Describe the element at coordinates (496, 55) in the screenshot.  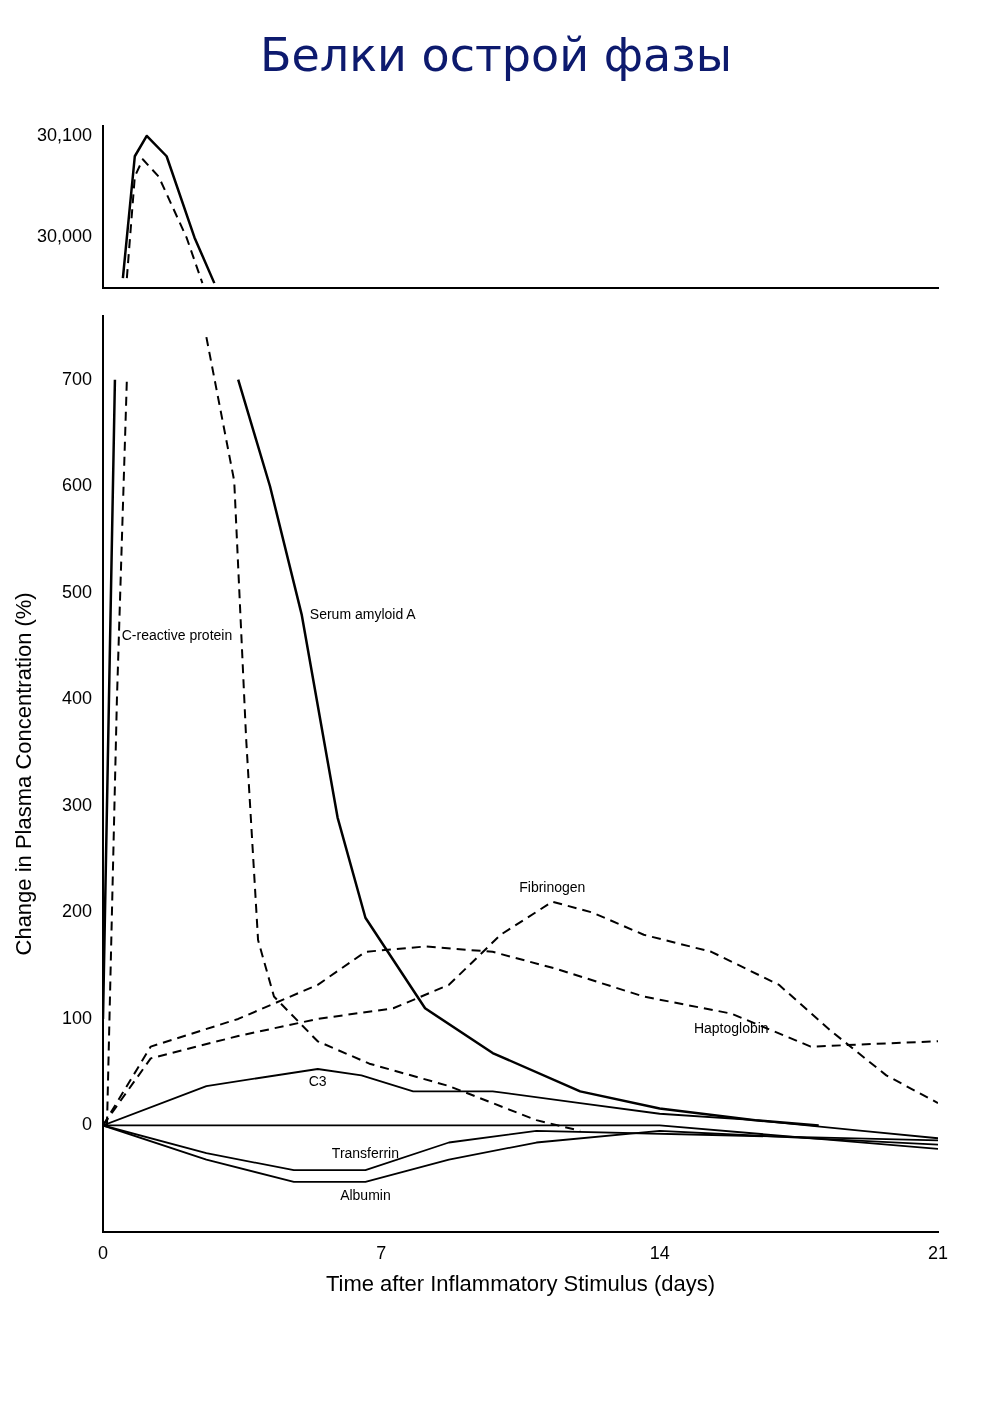
I see `chart-title: Белки острой фазы` at that location.